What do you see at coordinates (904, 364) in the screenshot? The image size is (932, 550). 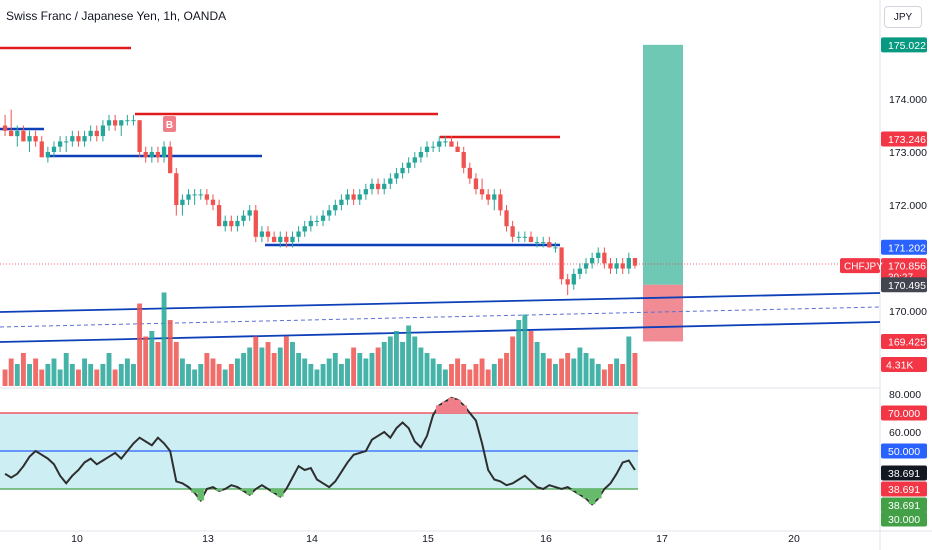 I see `volume-tag` at bounding box center [904, 364].